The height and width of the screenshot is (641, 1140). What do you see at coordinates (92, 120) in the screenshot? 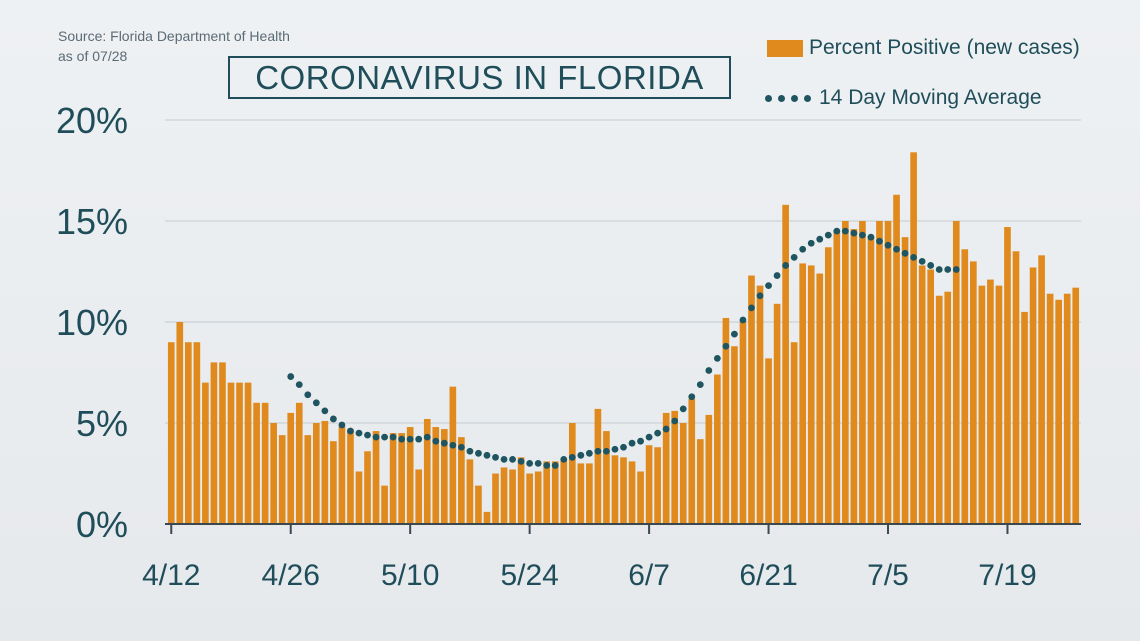
I see `y-tick-label: 20%` at bounding box center [92, 120].